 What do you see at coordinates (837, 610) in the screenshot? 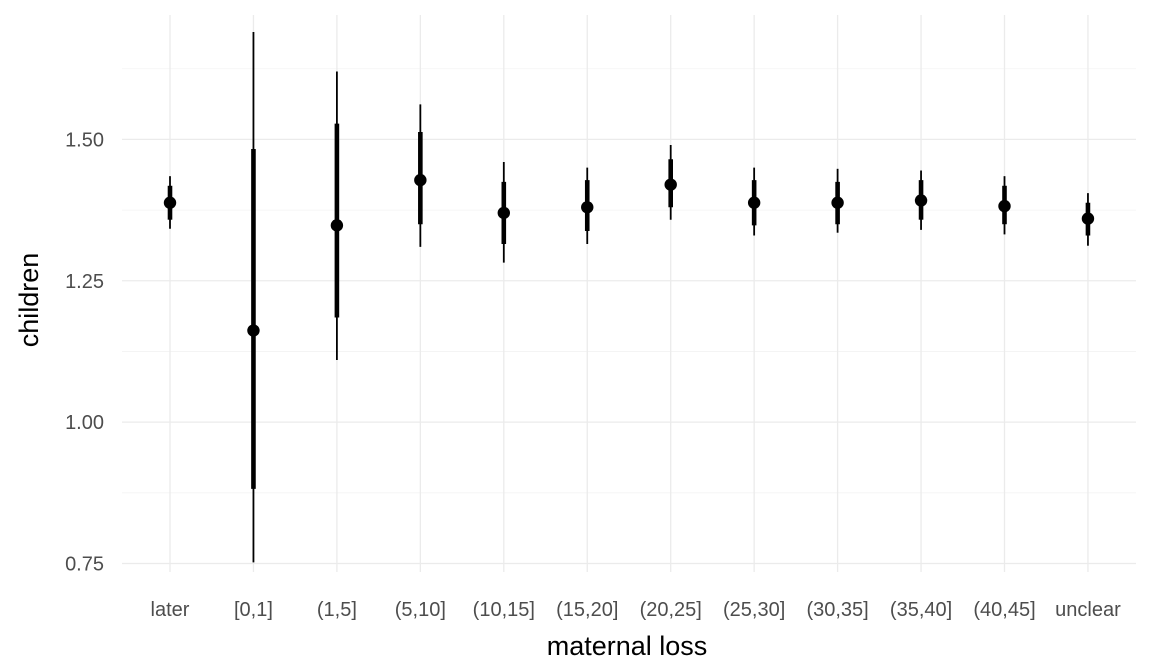
I see `x-tick-label: (30,35]` at bounding box center [837, 610].